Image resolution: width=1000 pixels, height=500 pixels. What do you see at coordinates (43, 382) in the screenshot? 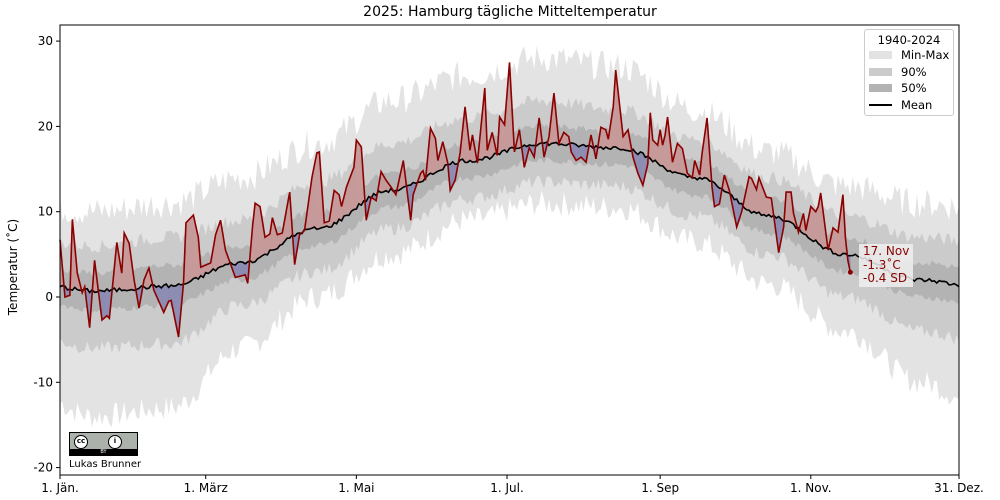
I see `y-tick-label: -10` at bounding box center [43, 382].